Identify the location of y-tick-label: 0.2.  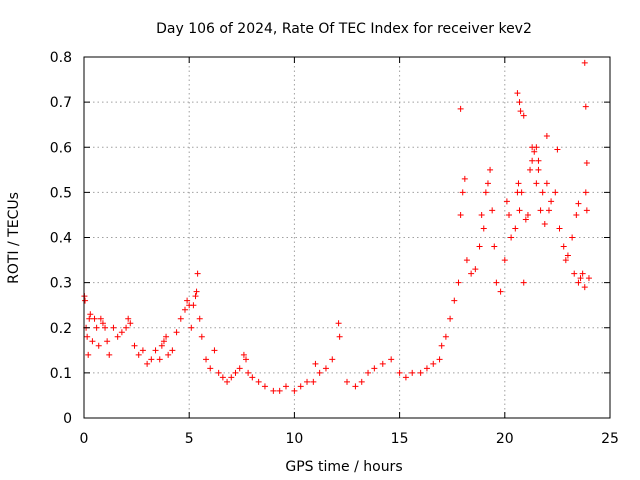
(61, 329).